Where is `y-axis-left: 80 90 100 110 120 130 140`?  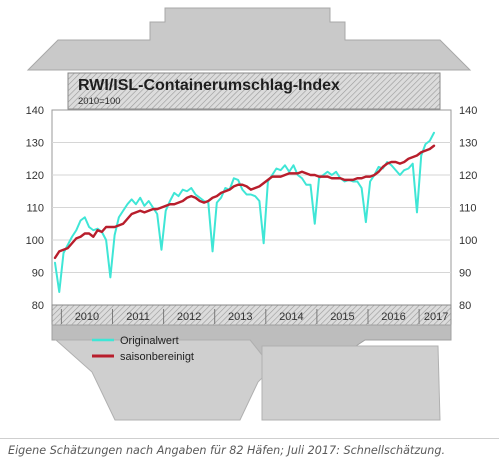 y-axis-left: 80 90 100 110 120 130 140 is located at coordinates (35, 208).